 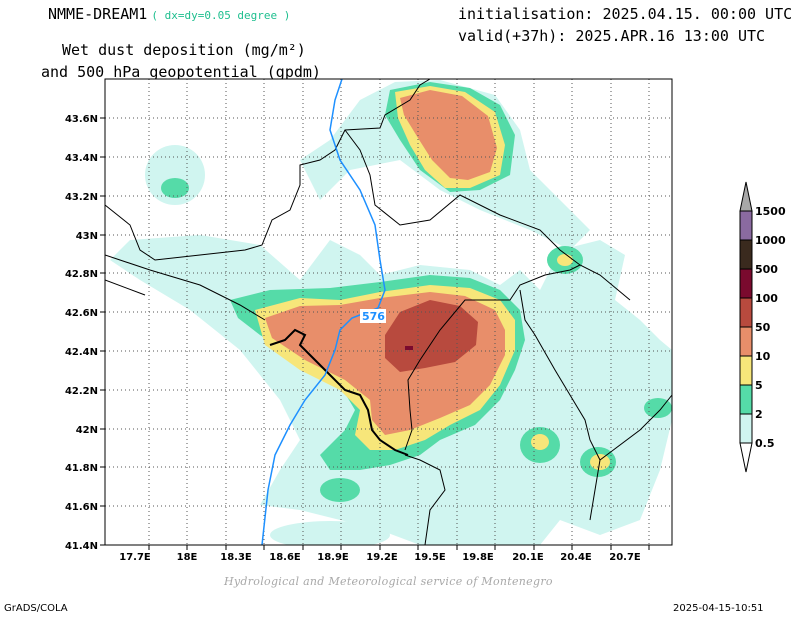 What do you see at coordinates (285, 557) in the screenshot?
I see `lon-tick: 18.6E` at bounding box center [285, 557].